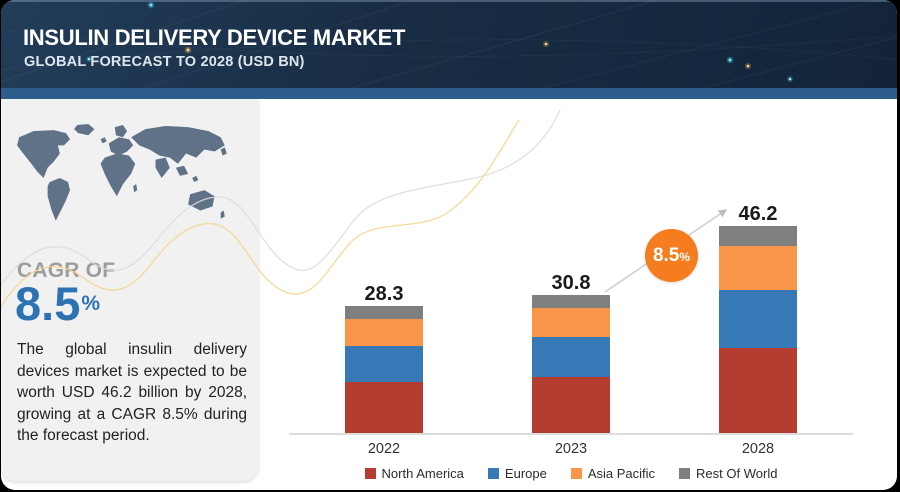 This screenshot has width=900, height=492. Describe the element at coordinates (758, 214) in the screenshot. I see `bar-total-label: 46.2` at that location.